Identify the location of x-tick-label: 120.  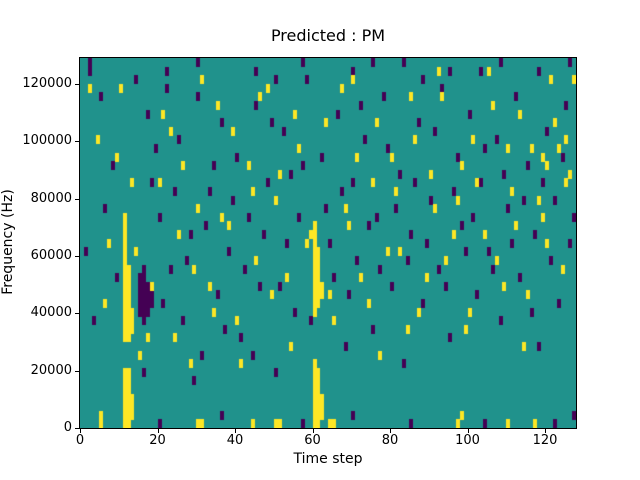
(545, 440).